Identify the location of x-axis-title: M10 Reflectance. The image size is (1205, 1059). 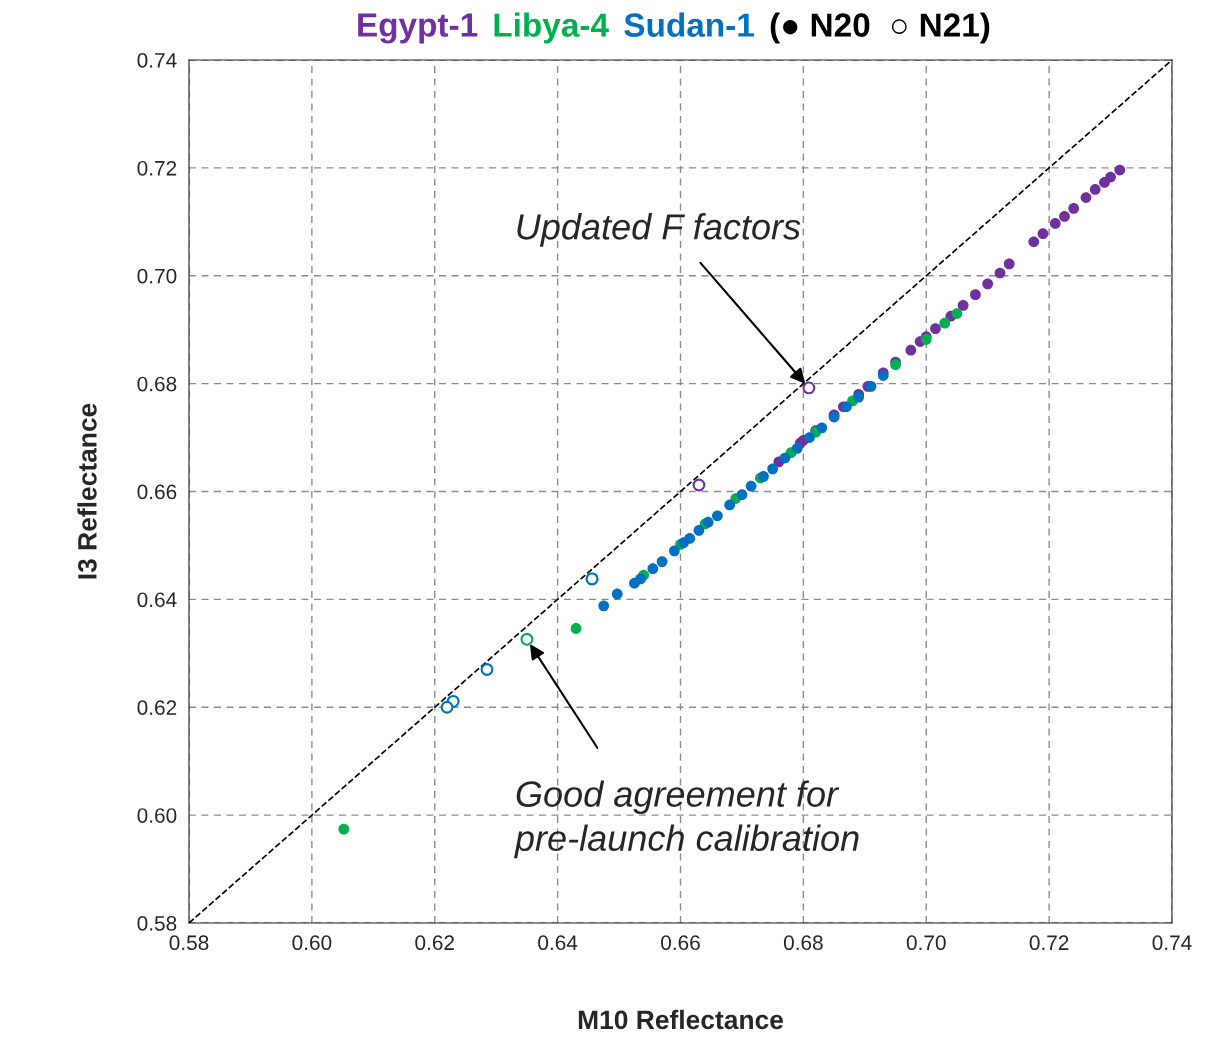
(681, 1019).